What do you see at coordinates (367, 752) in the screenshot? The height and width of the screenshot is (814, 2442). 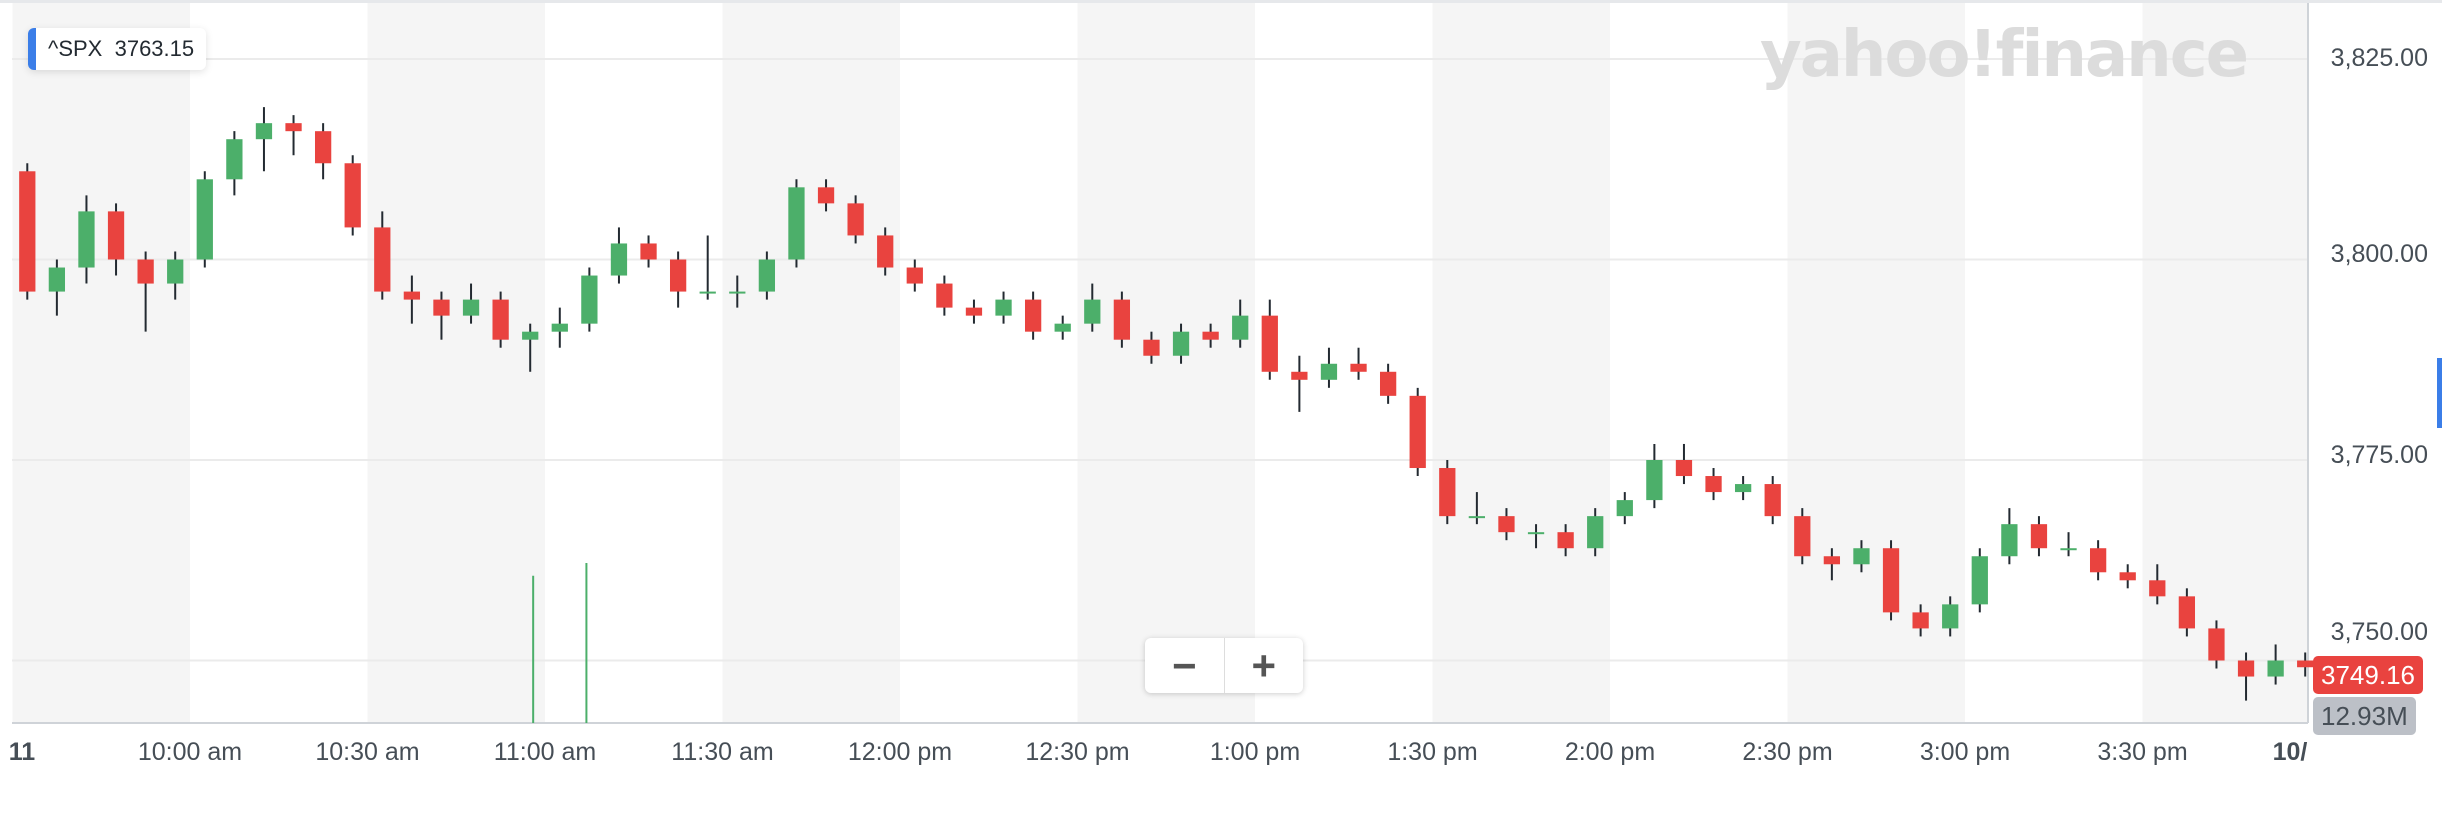 I see `x-tick-label: 10:30 am` at bounding box center [367, 752].